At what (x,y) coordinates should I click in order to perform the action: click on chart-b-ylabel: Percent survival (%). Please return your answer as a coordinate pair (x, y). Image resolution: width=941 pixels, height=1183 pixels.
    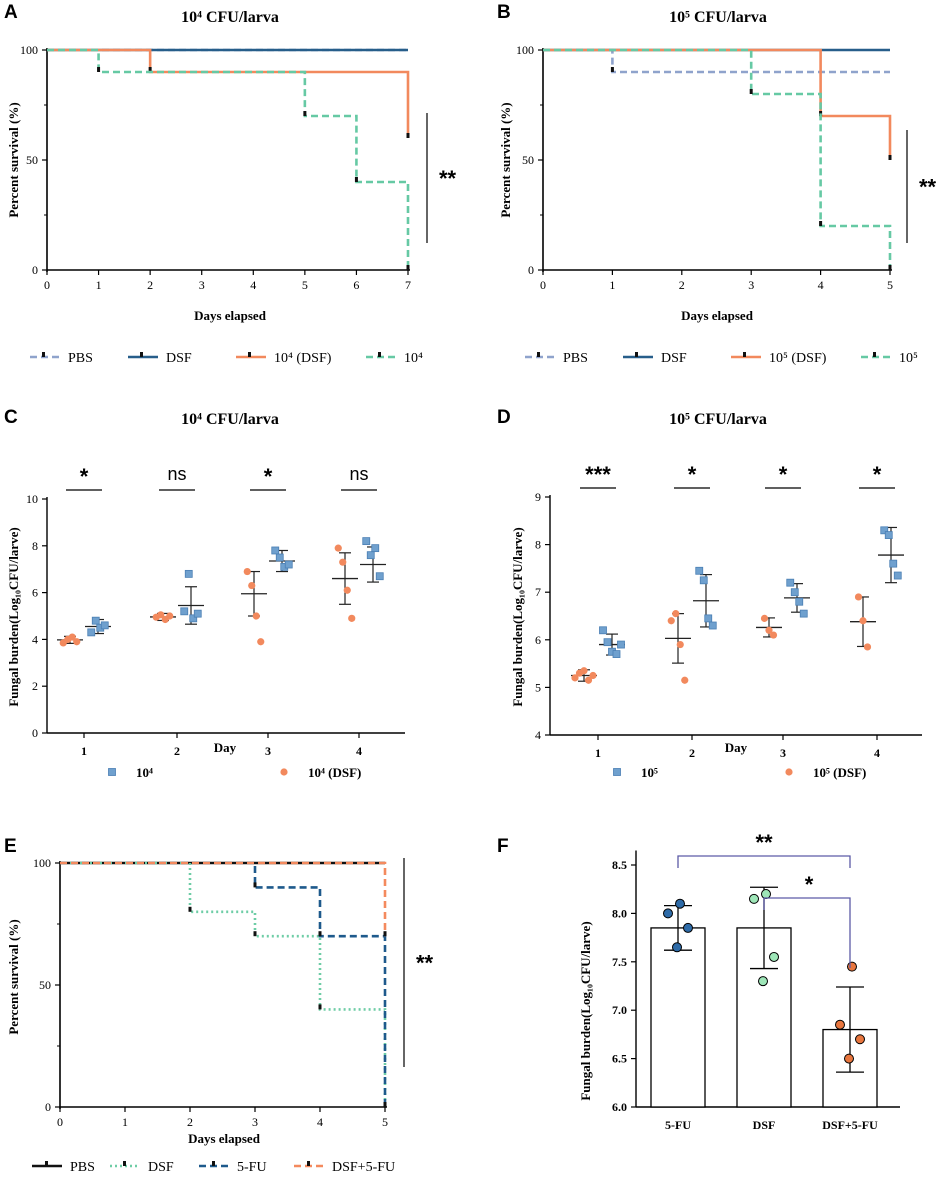
    Looking at the image, I should click on (505, 159).